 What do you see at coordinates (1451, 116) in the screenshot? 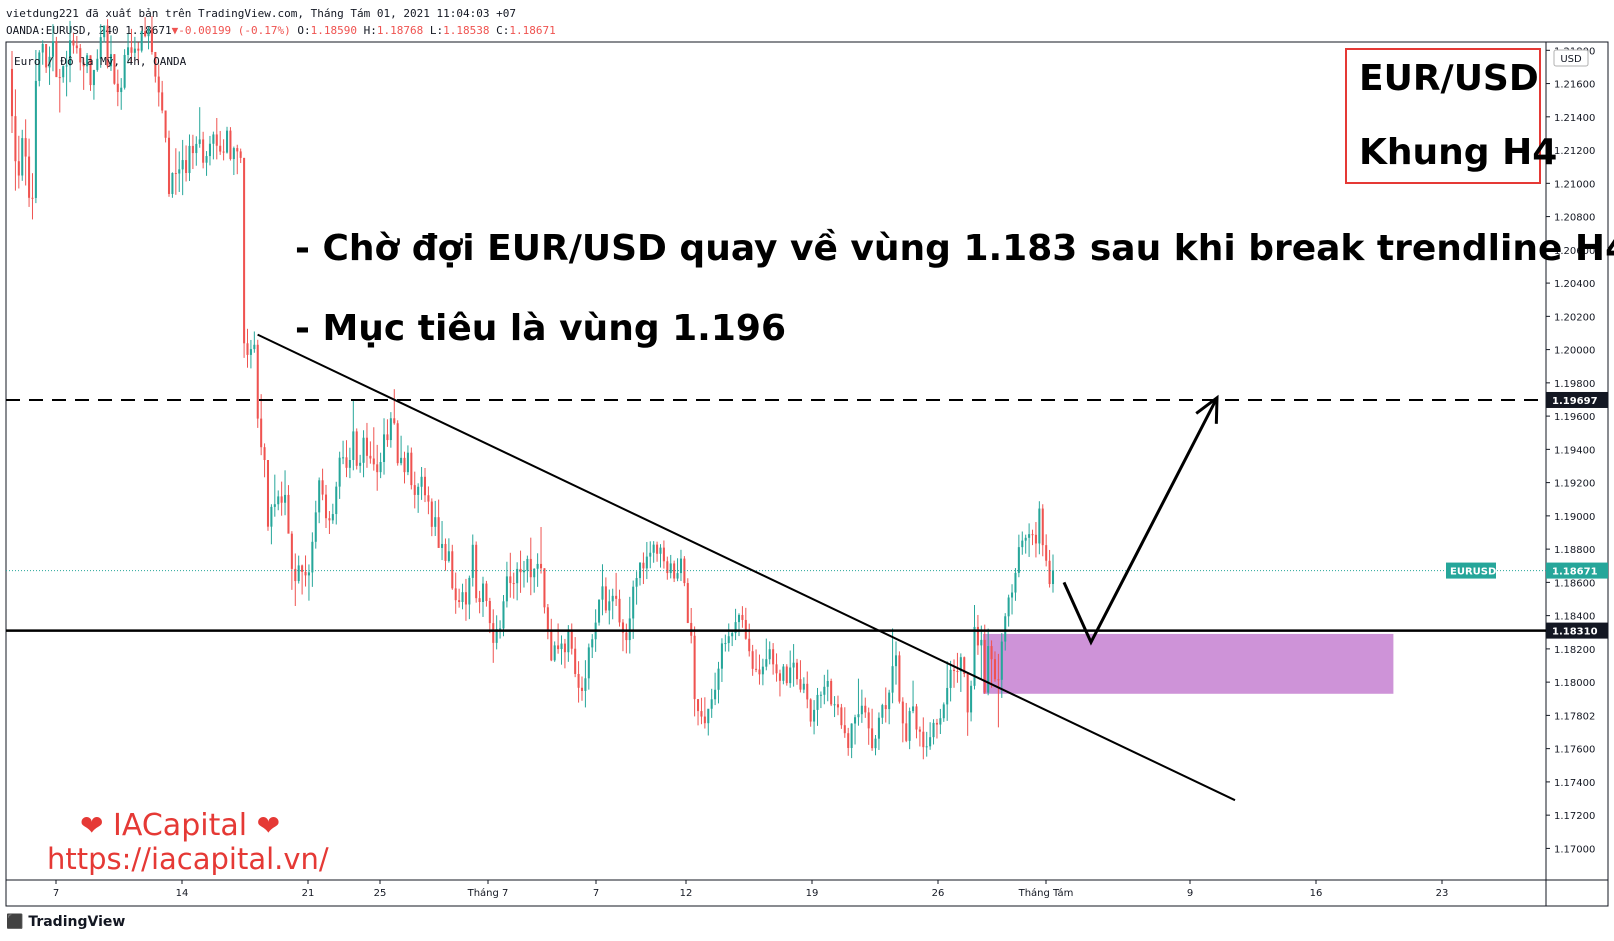
I see `title-box: EUR/USD Khung H4` at bounding box center [1451, 116].